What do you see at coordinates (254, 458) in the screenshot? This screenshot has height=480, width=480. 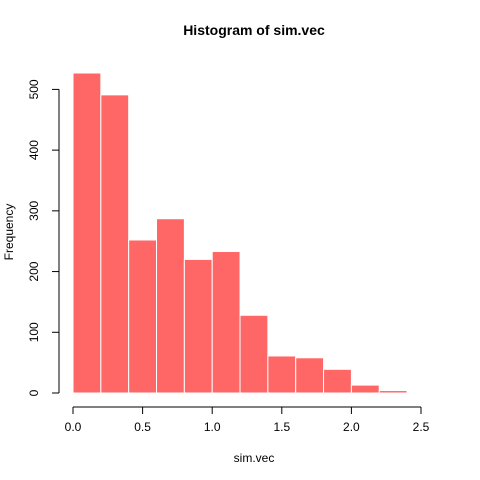 I see `x-axis-label: sim.vec` at bounding box center [254, 458].